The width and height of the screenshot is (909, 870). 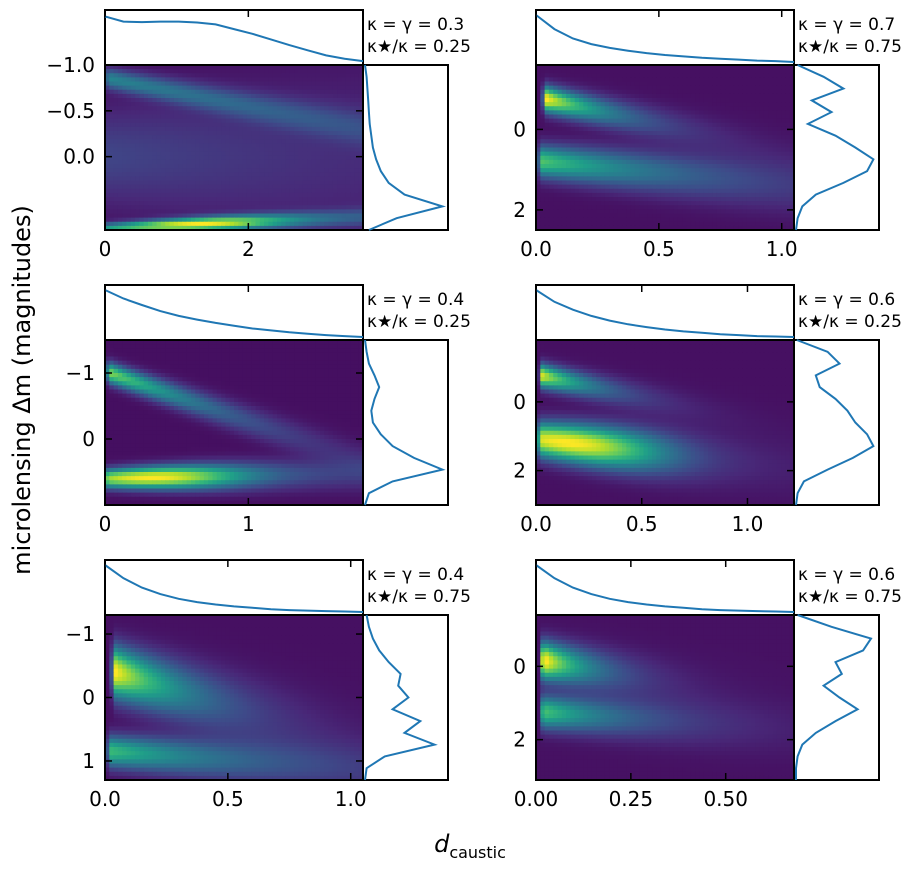 What do you see at coordinates (405, 147) in the screenshot?
I see `right-marginal-curve` at bounding box center [405, 147].